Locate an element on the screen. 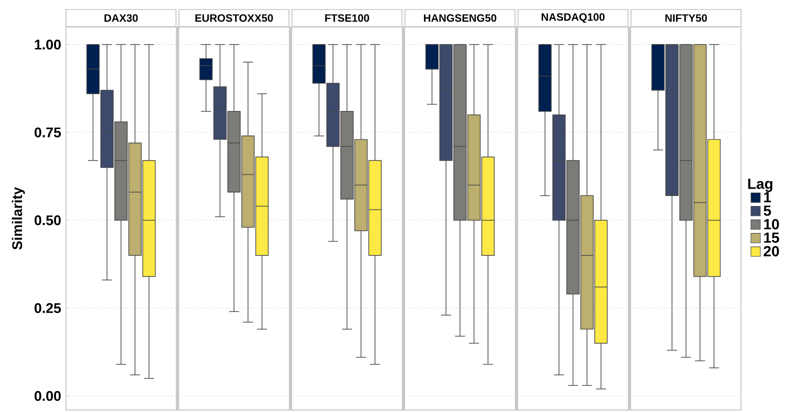 The height and width of the screenshot is (412, 789). x-tick-label: DAX30 is located at coordinates (121, 18).